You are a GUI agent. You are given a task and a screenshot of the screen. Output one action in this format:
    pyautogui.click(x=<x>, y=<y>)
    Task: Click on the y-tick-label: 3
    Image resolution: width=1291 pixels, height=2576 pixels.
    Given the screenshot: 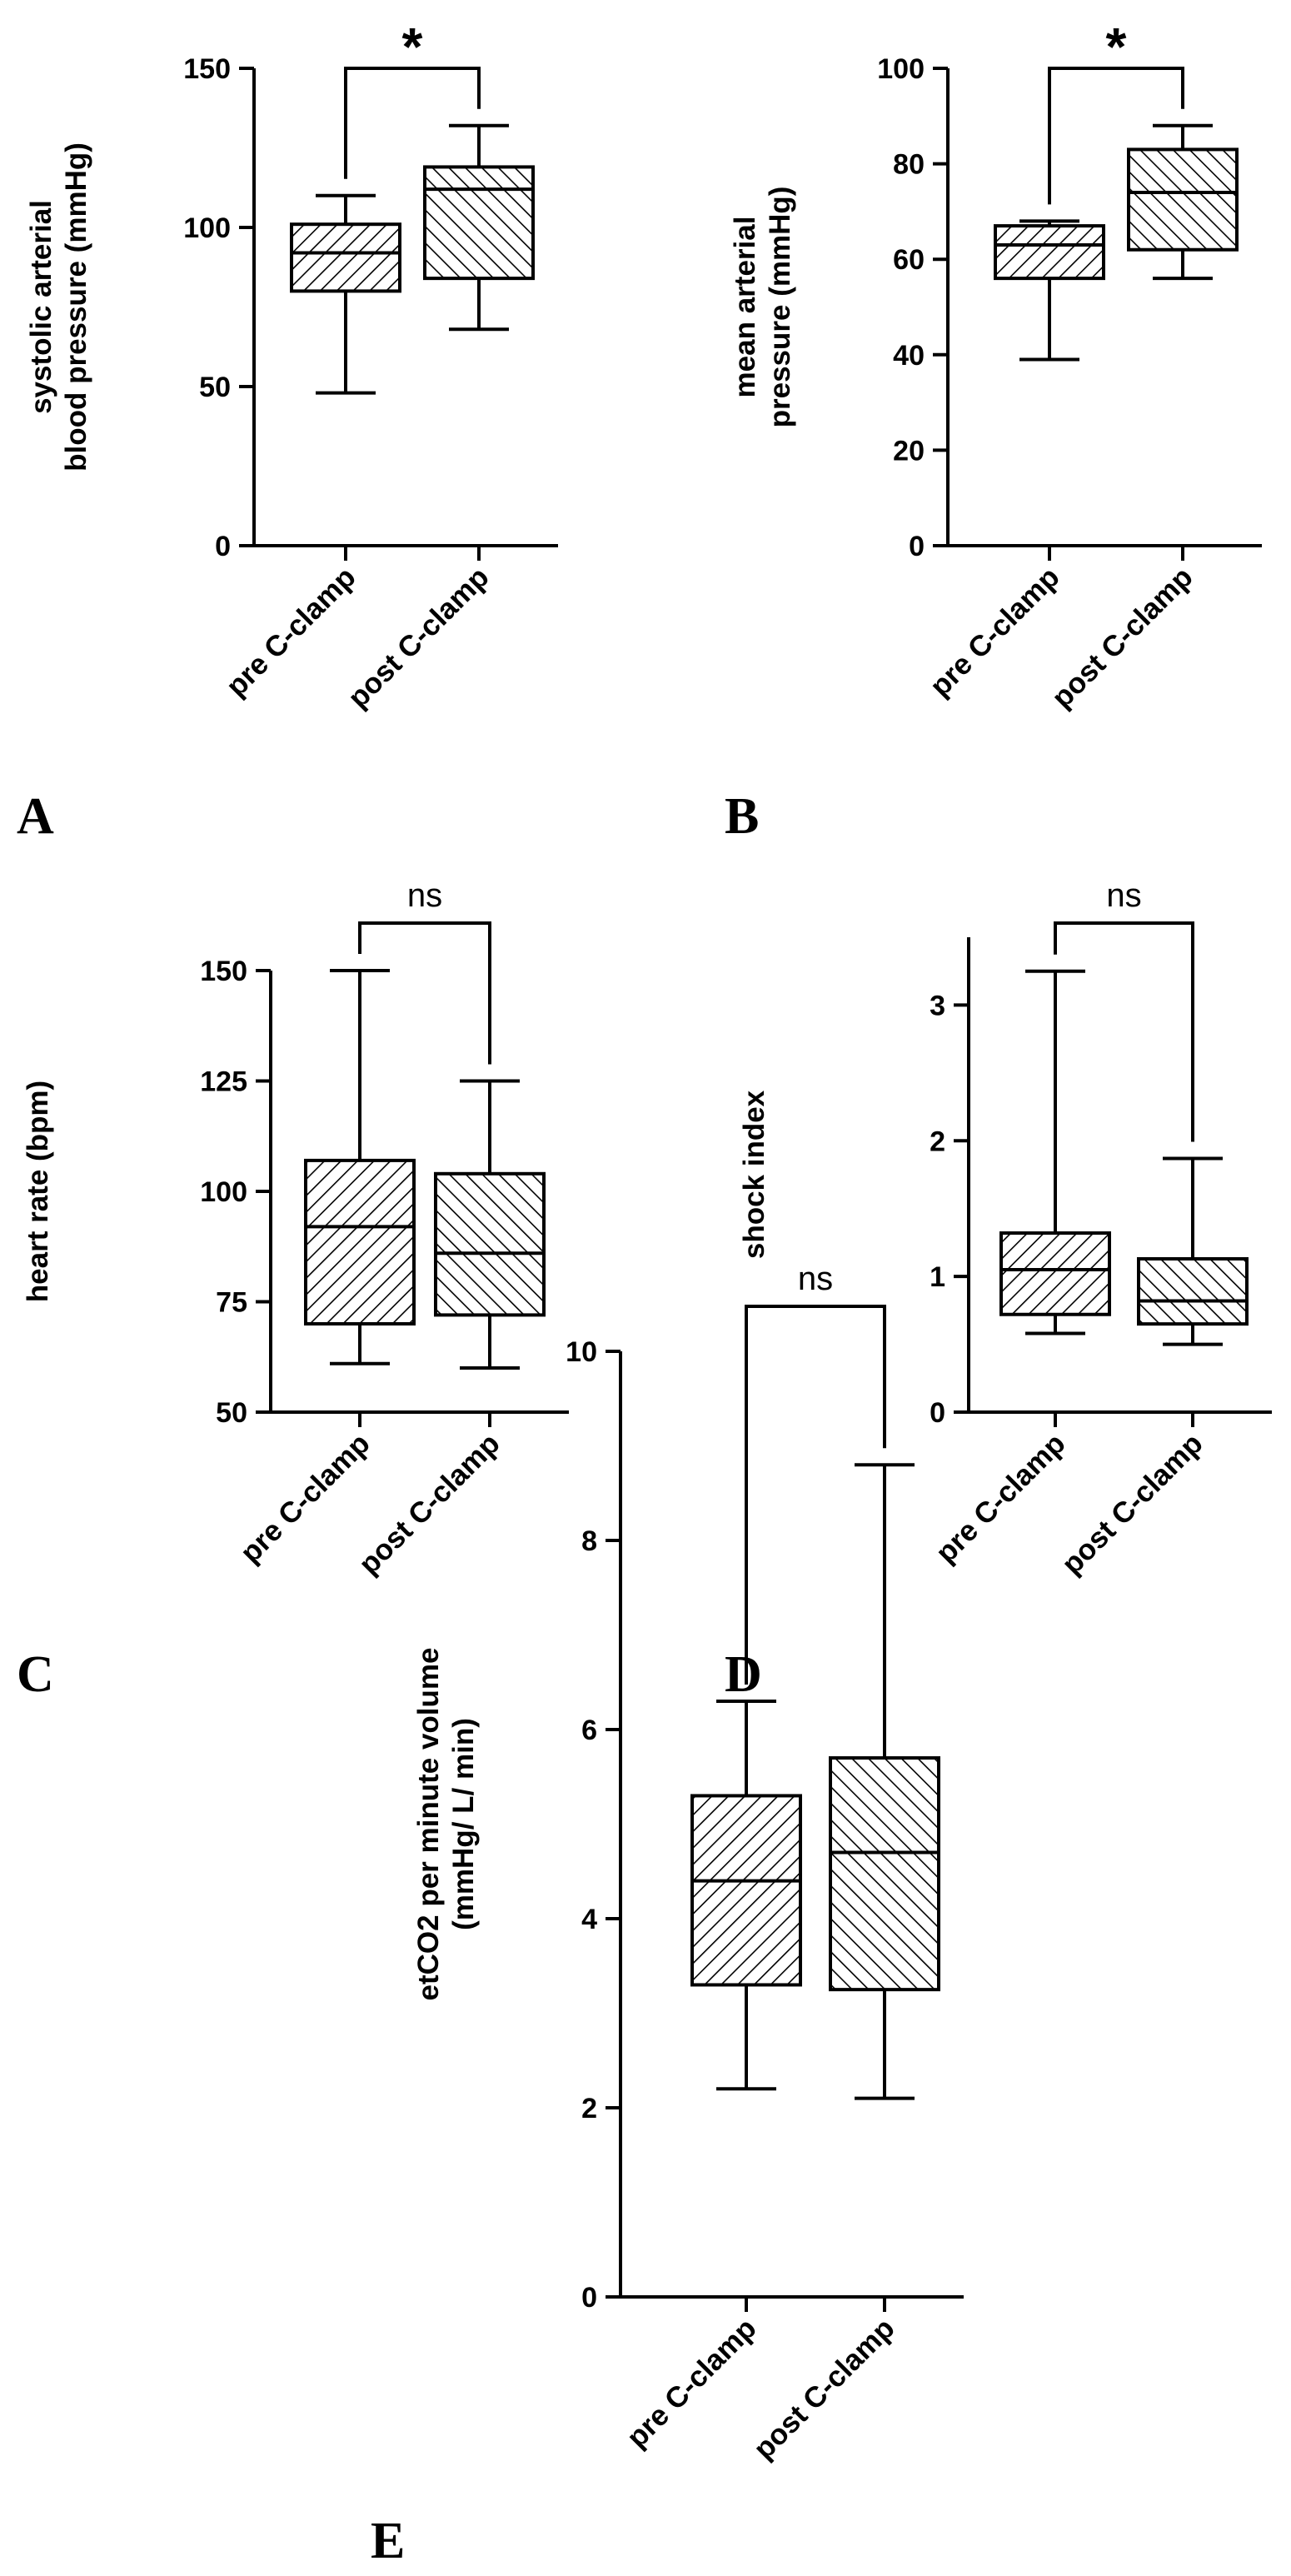 What is the action you would take?
    pyautogui.click(x=937, y=1005)
    